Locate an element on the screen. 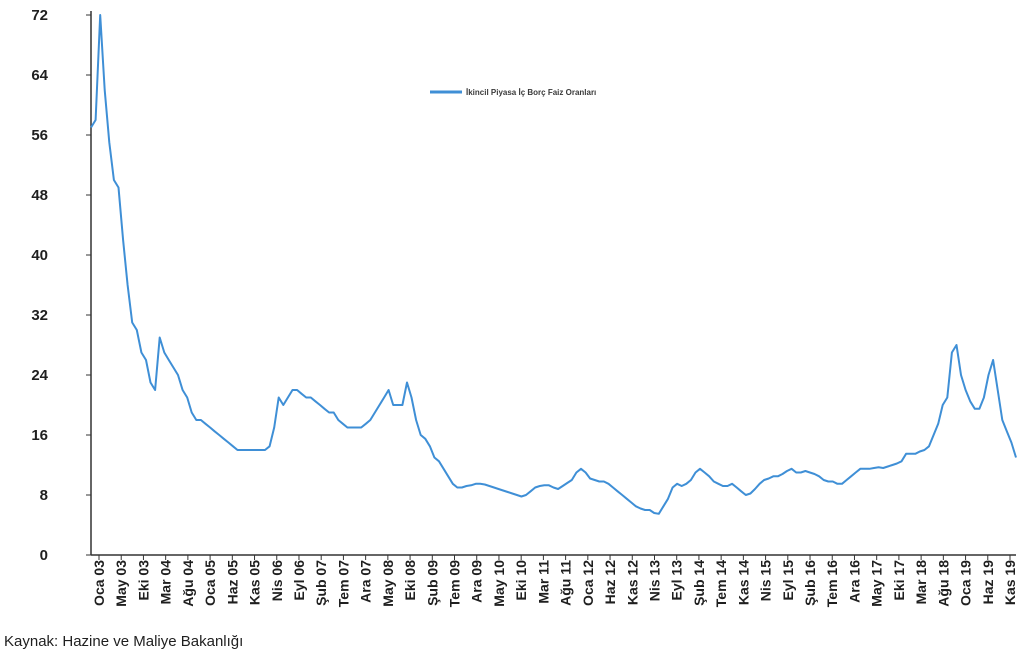  x-tick-label: Oca 19 is located at coordinates (966, 583).